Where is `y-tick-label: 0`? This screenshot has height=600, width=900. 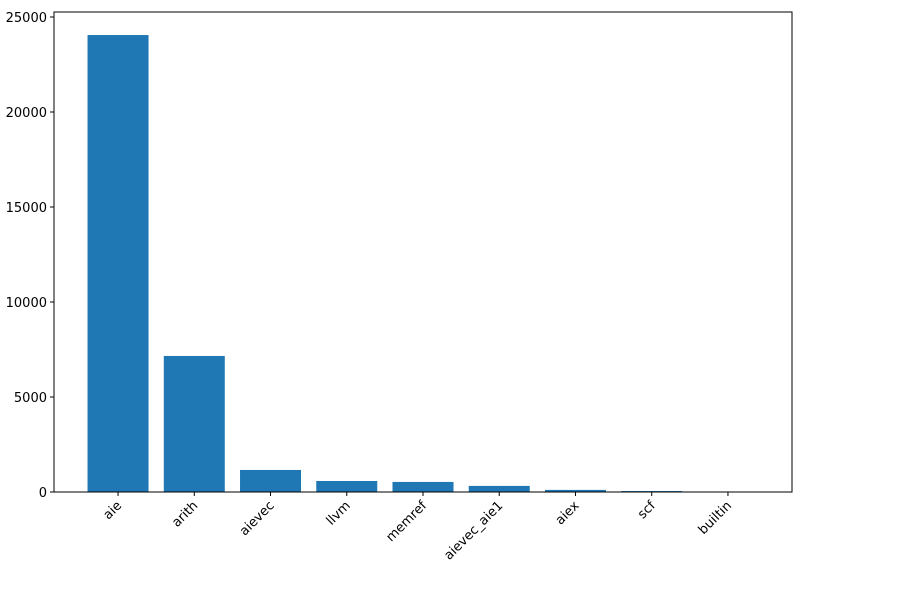 y-tick-label: 0 is located at coordinates (43, 493).